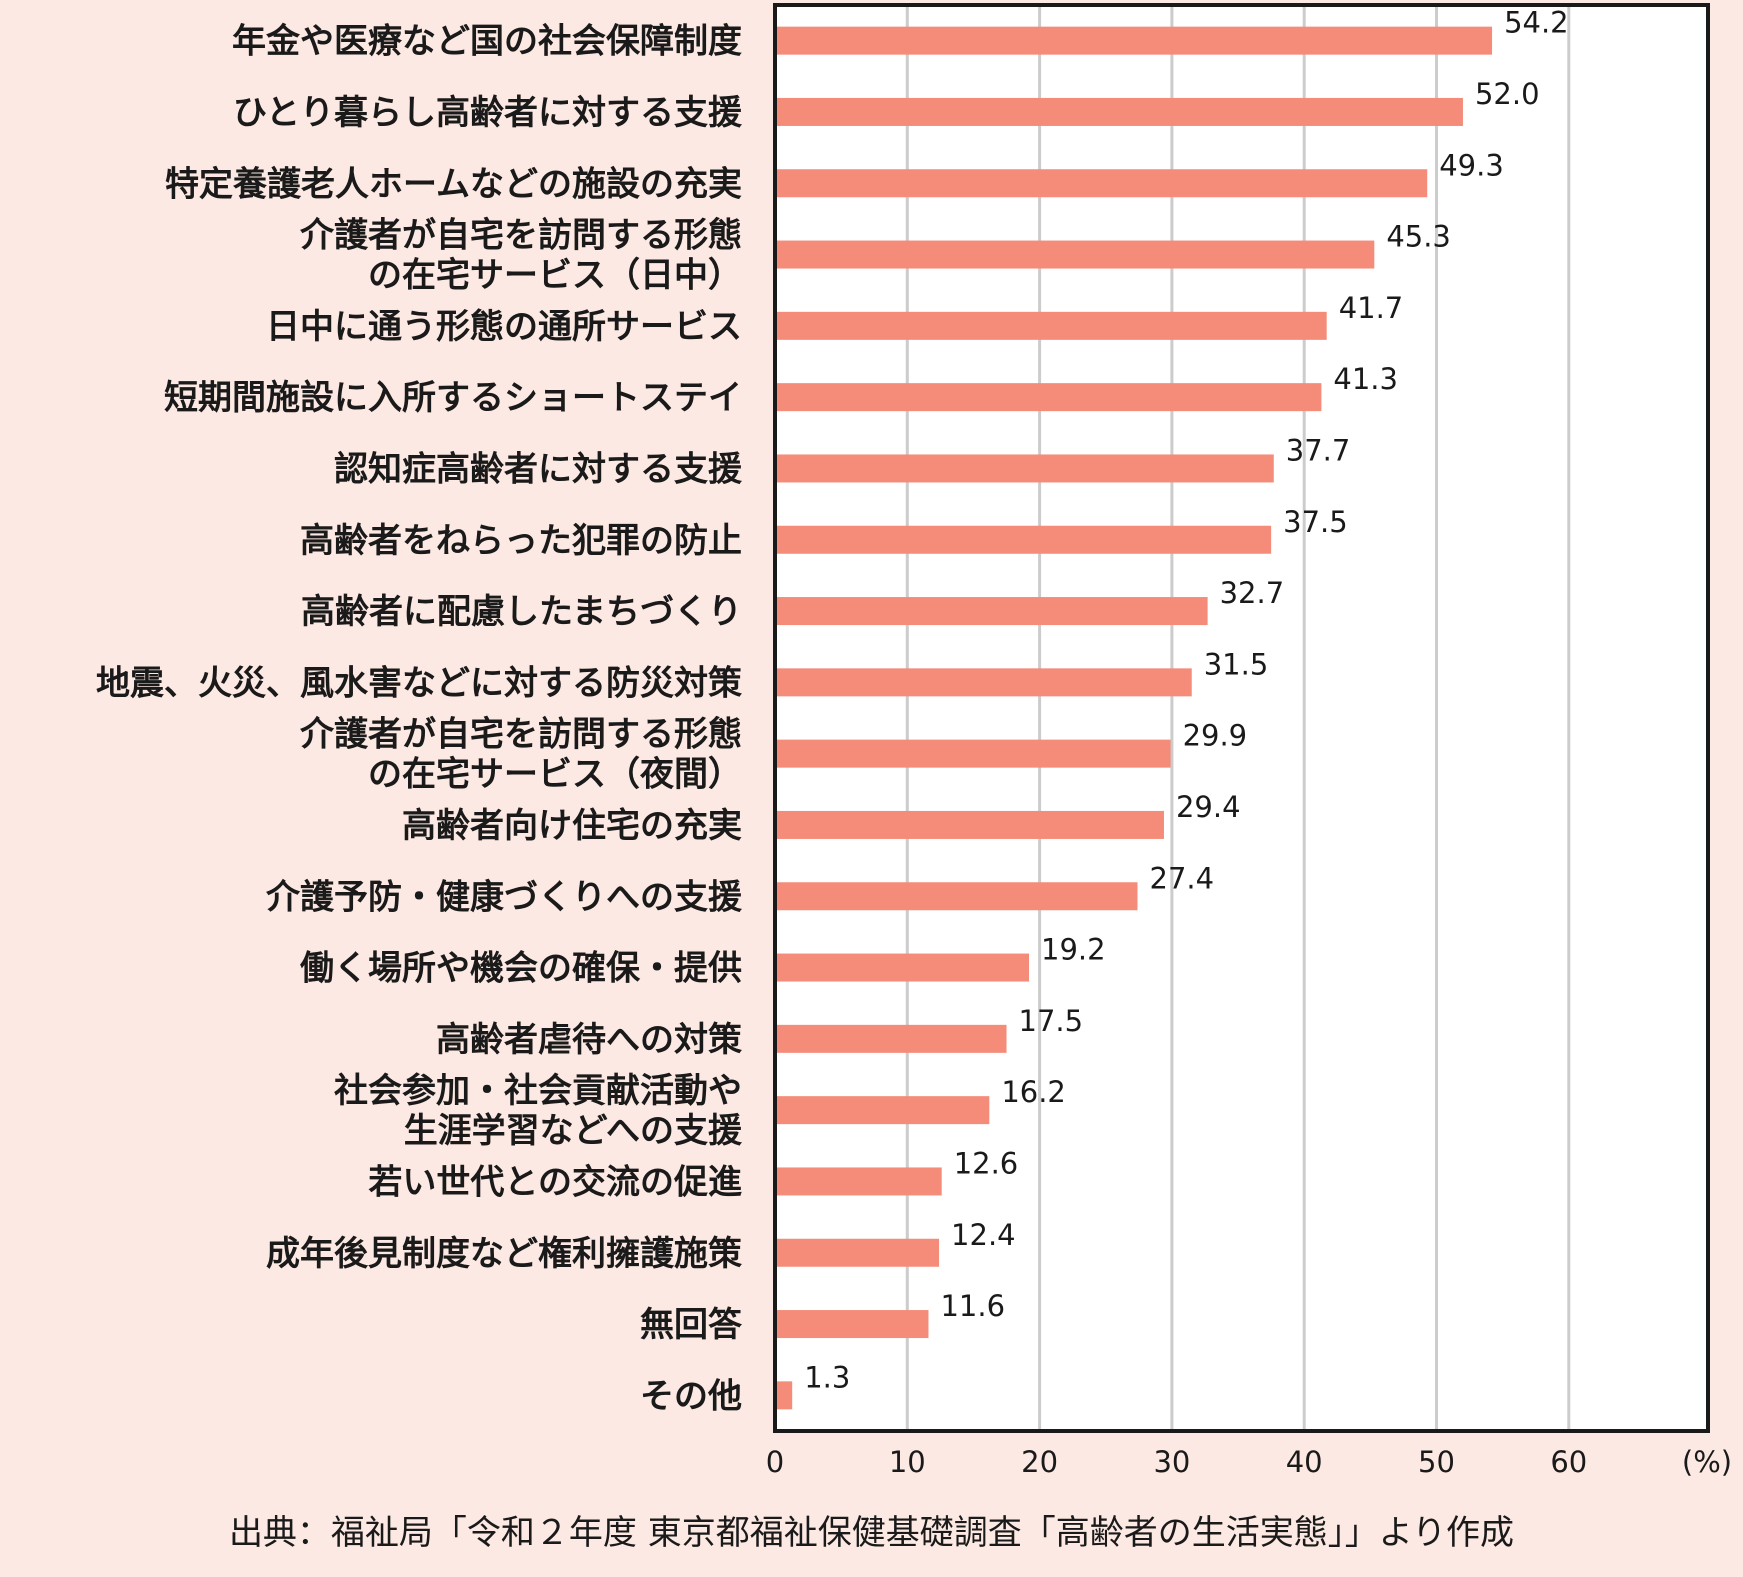 This screenshot has width=1743, height=1577. What do you see at coordinates (521, 256) in the screenshot?
I see `category-label: 介護者が自宅を訪問する形態の在宅サービス（日中）` at bounding box center [521, 256].